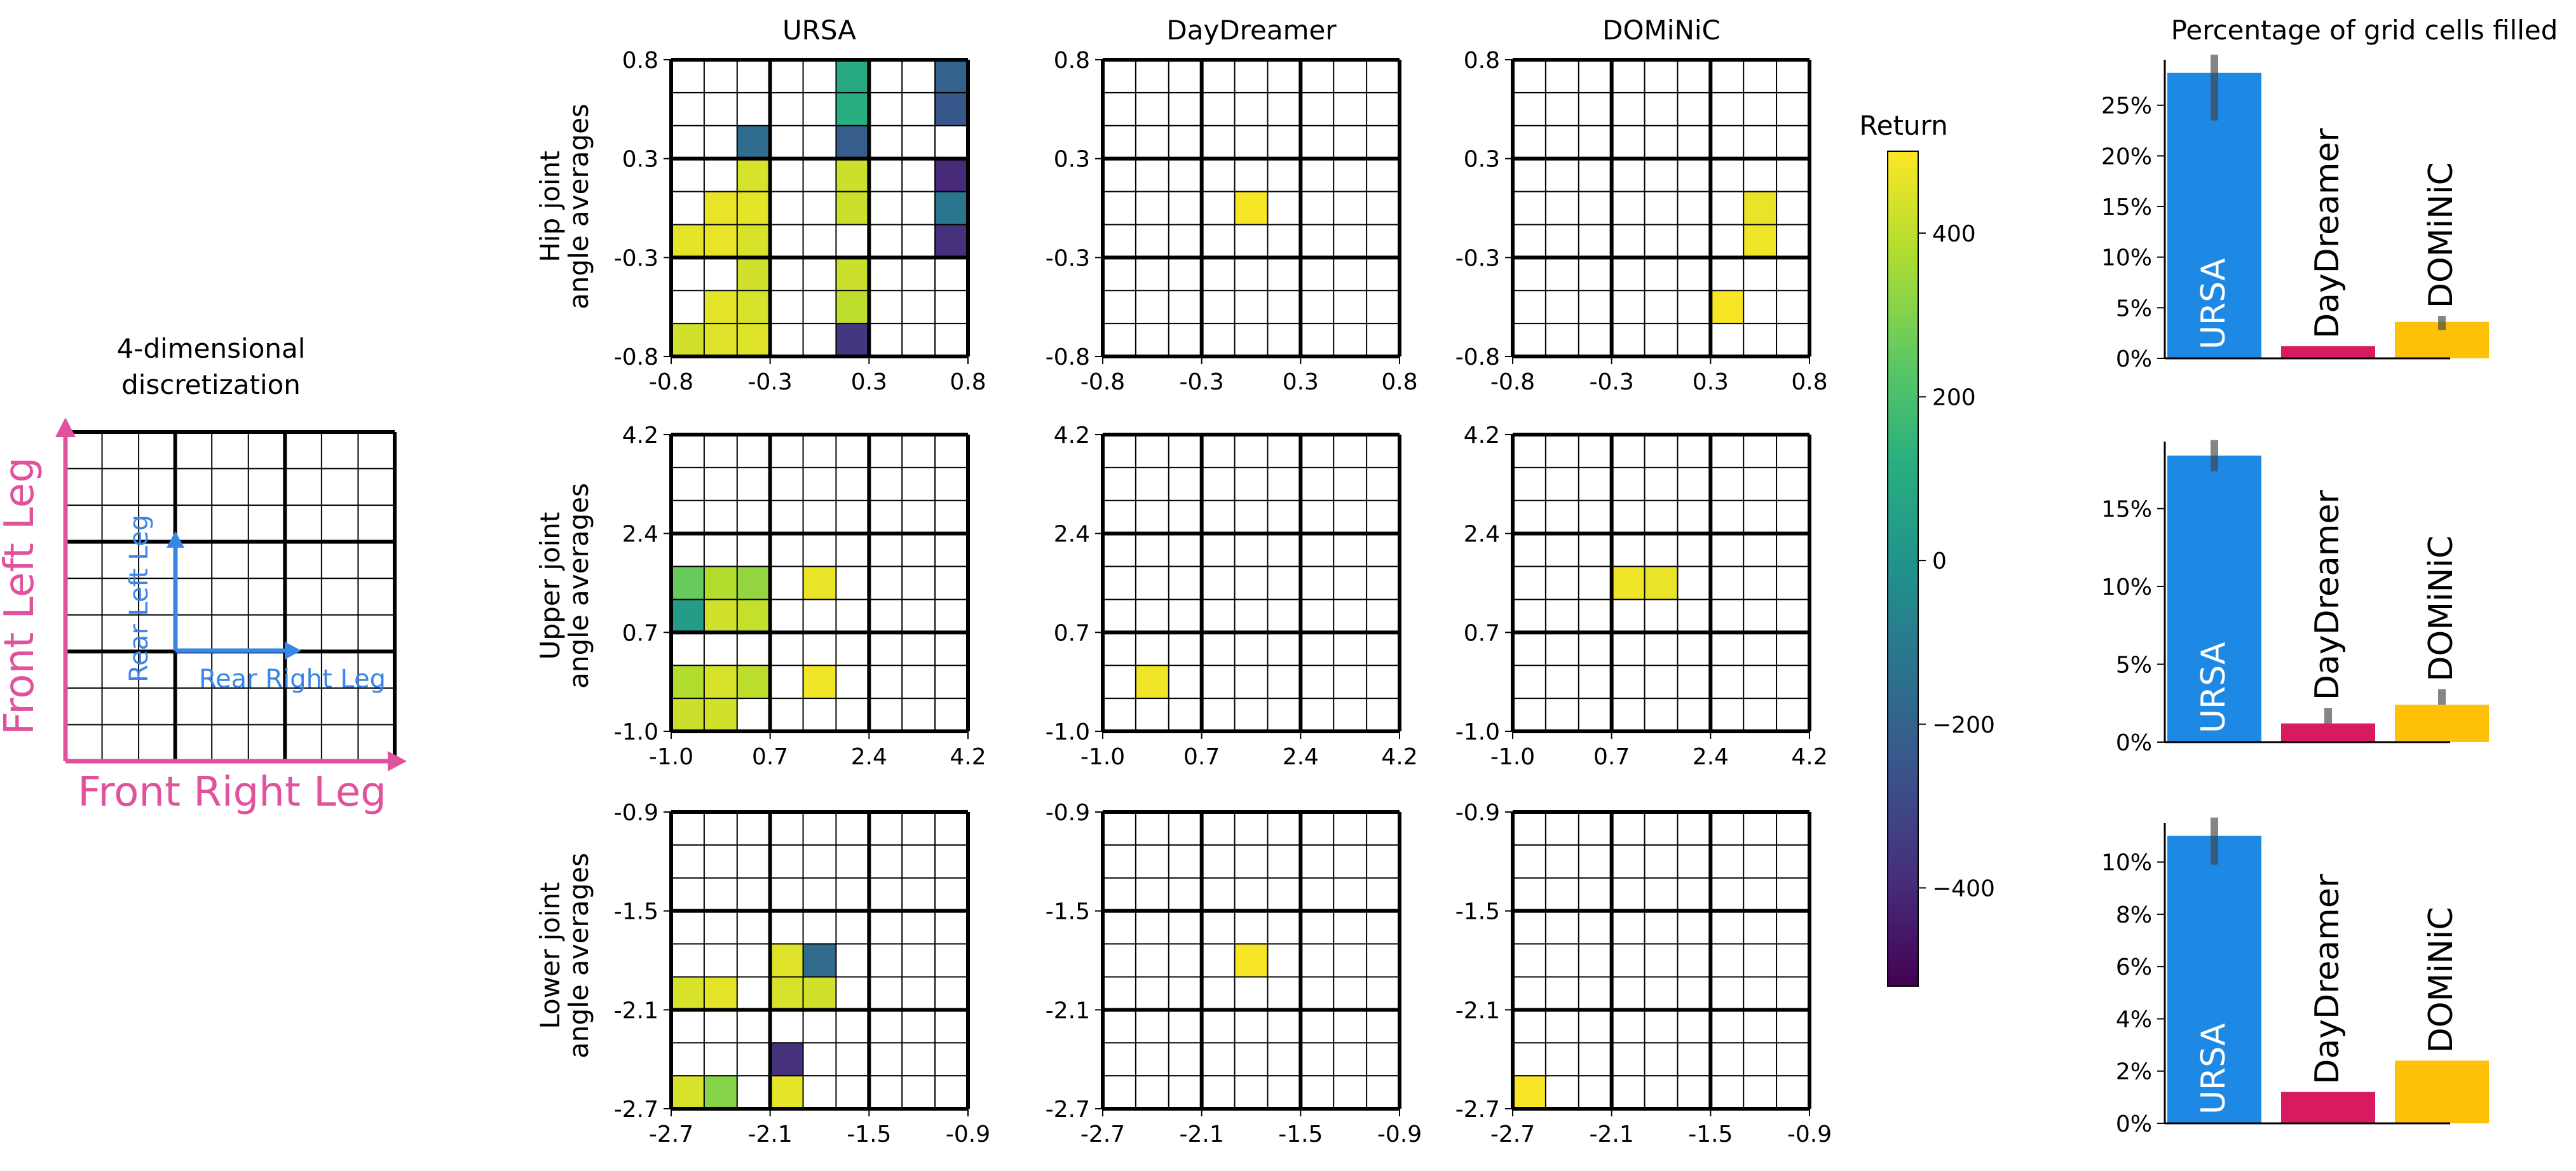 The image size is (2576, 1171). I want to click on front-right-leg-axis, so click(236, 761).